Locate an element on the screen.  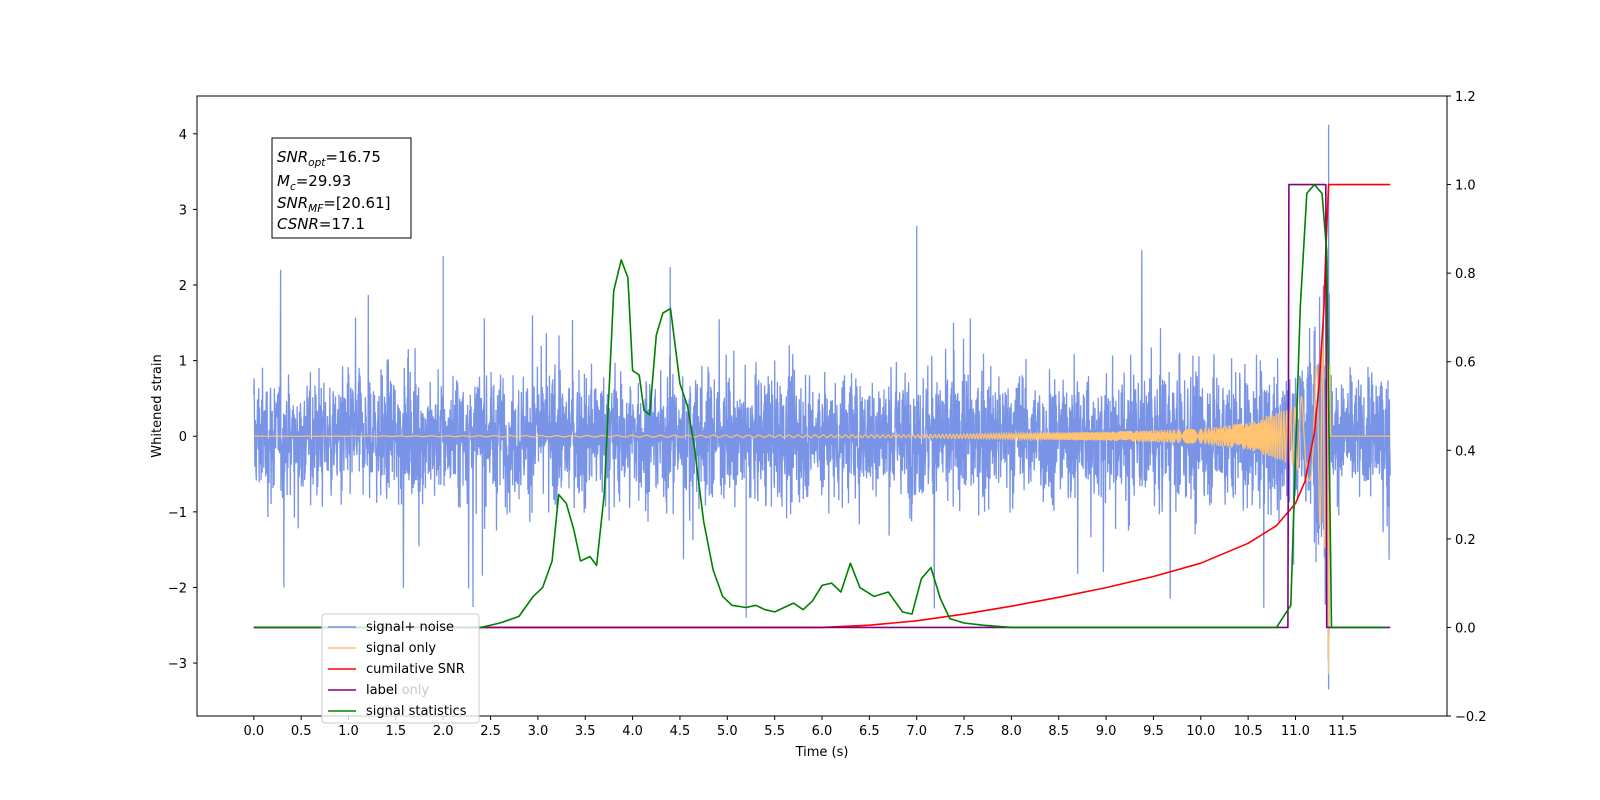
x-tick-label: 6.0 is located at coordinates (822, 731).